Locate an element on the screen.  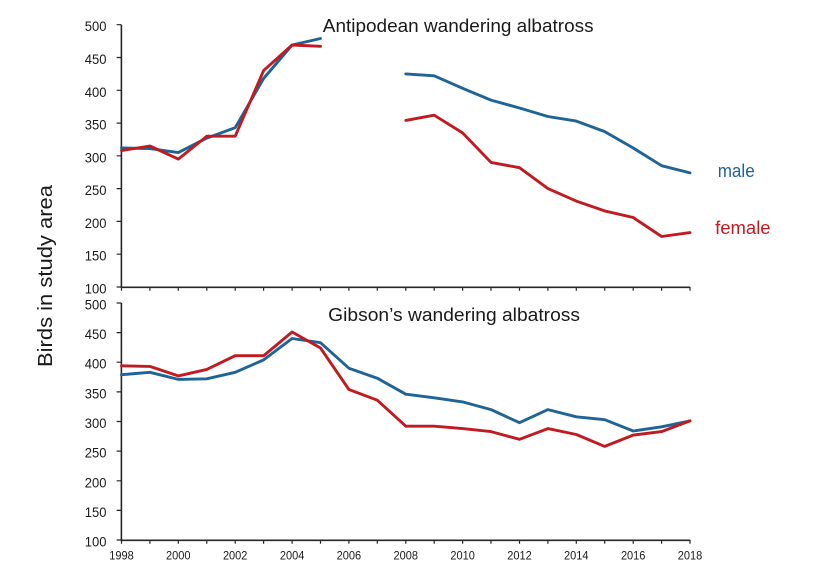
svg-text: 2000 is located at coordinates (178, 556).